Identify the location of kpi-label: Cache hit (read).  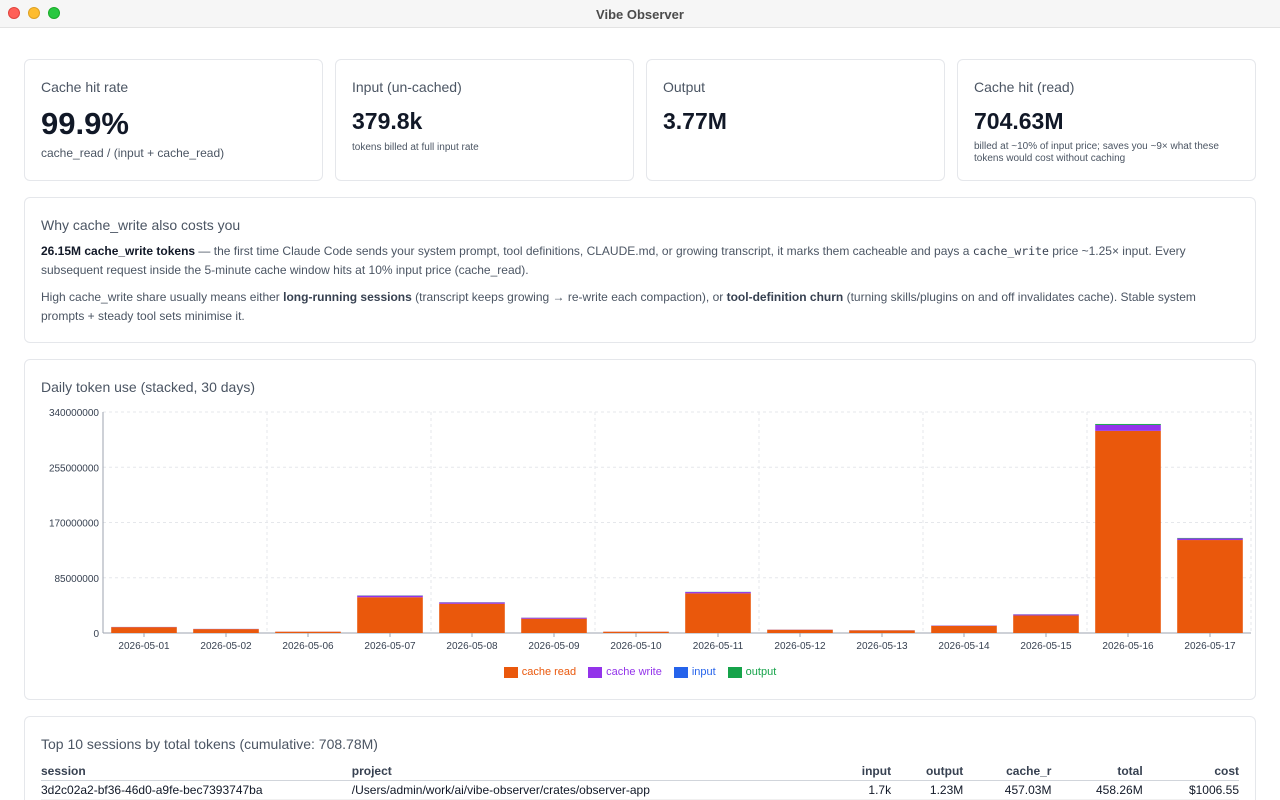
(1024, 87).